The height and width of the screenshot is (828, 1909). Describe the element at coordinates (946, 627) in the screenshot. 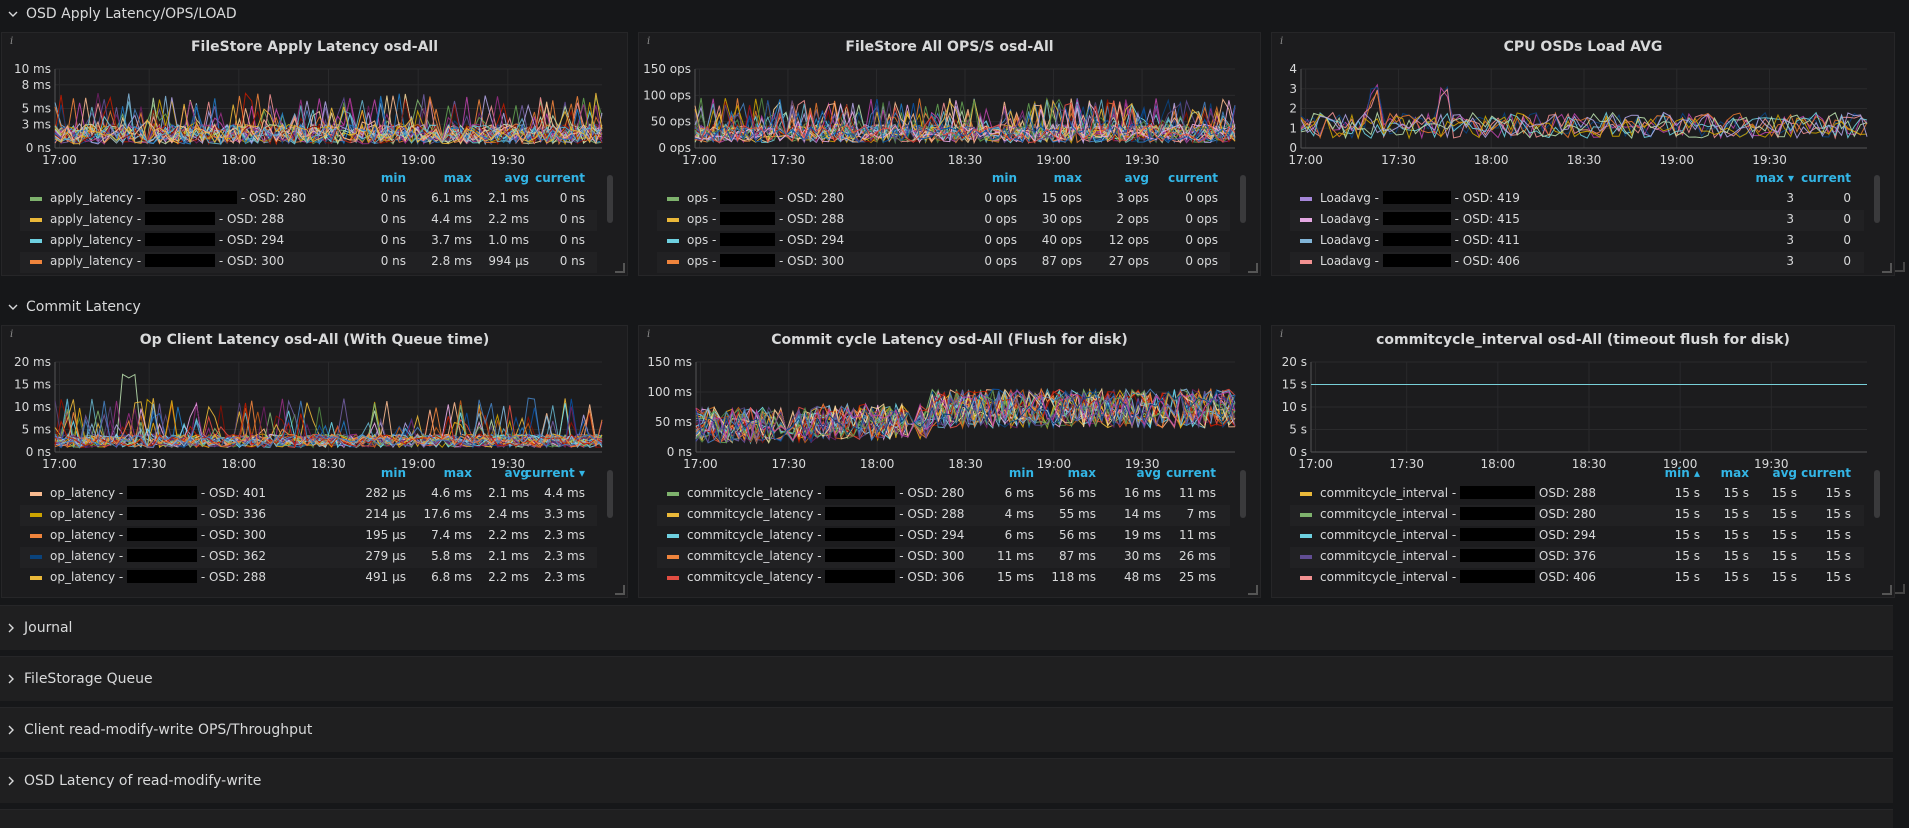

I see `row-journal: Journal` at that location.